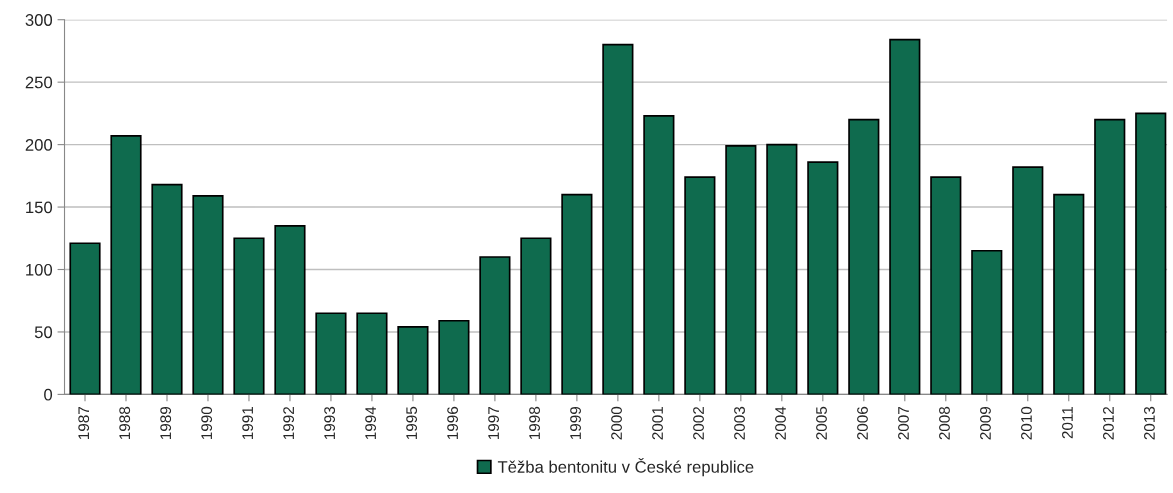 The width and height of the screenshot is (1173, 493). Describe the element at coordinates (84, 423) in the screenshot. I see `x-tick-label: 1987` at that location.